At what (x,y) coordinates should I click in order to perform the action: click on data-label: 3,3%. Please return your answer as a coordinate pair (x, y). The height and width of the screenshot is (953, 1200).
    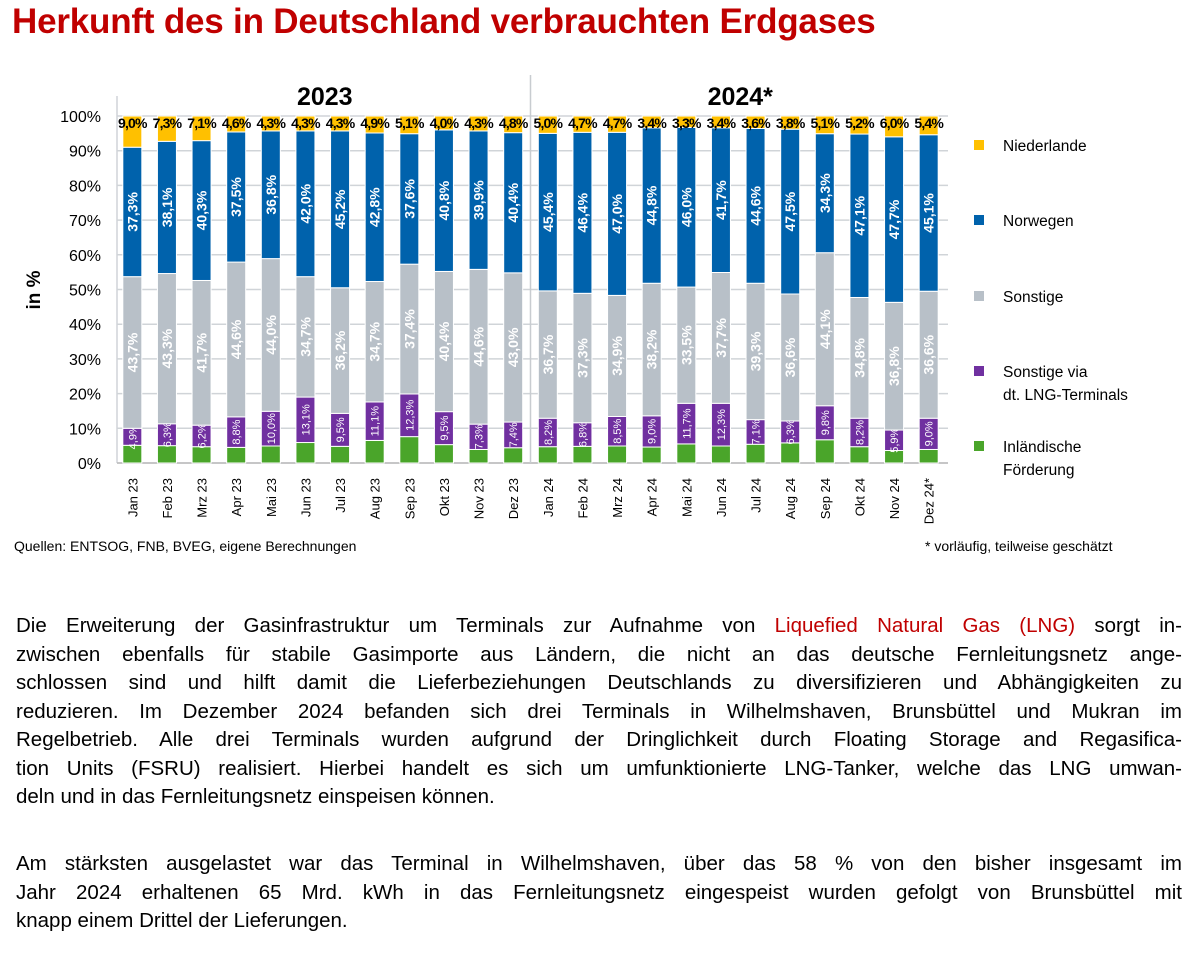
    Looking at the image, I should click on (687, 123).